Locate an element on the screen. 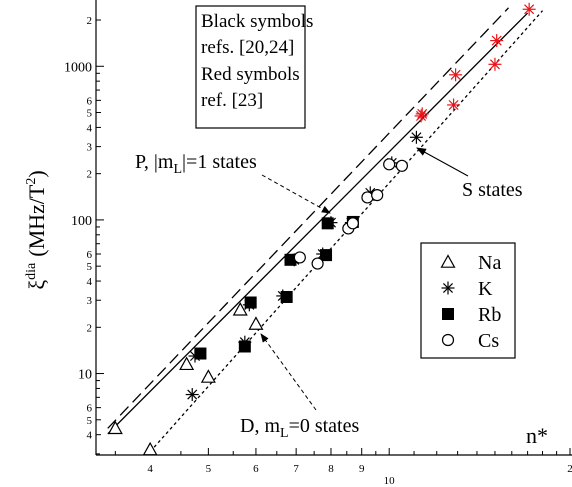  legend-label-rb: Rb is located at coordinates (489, 315).